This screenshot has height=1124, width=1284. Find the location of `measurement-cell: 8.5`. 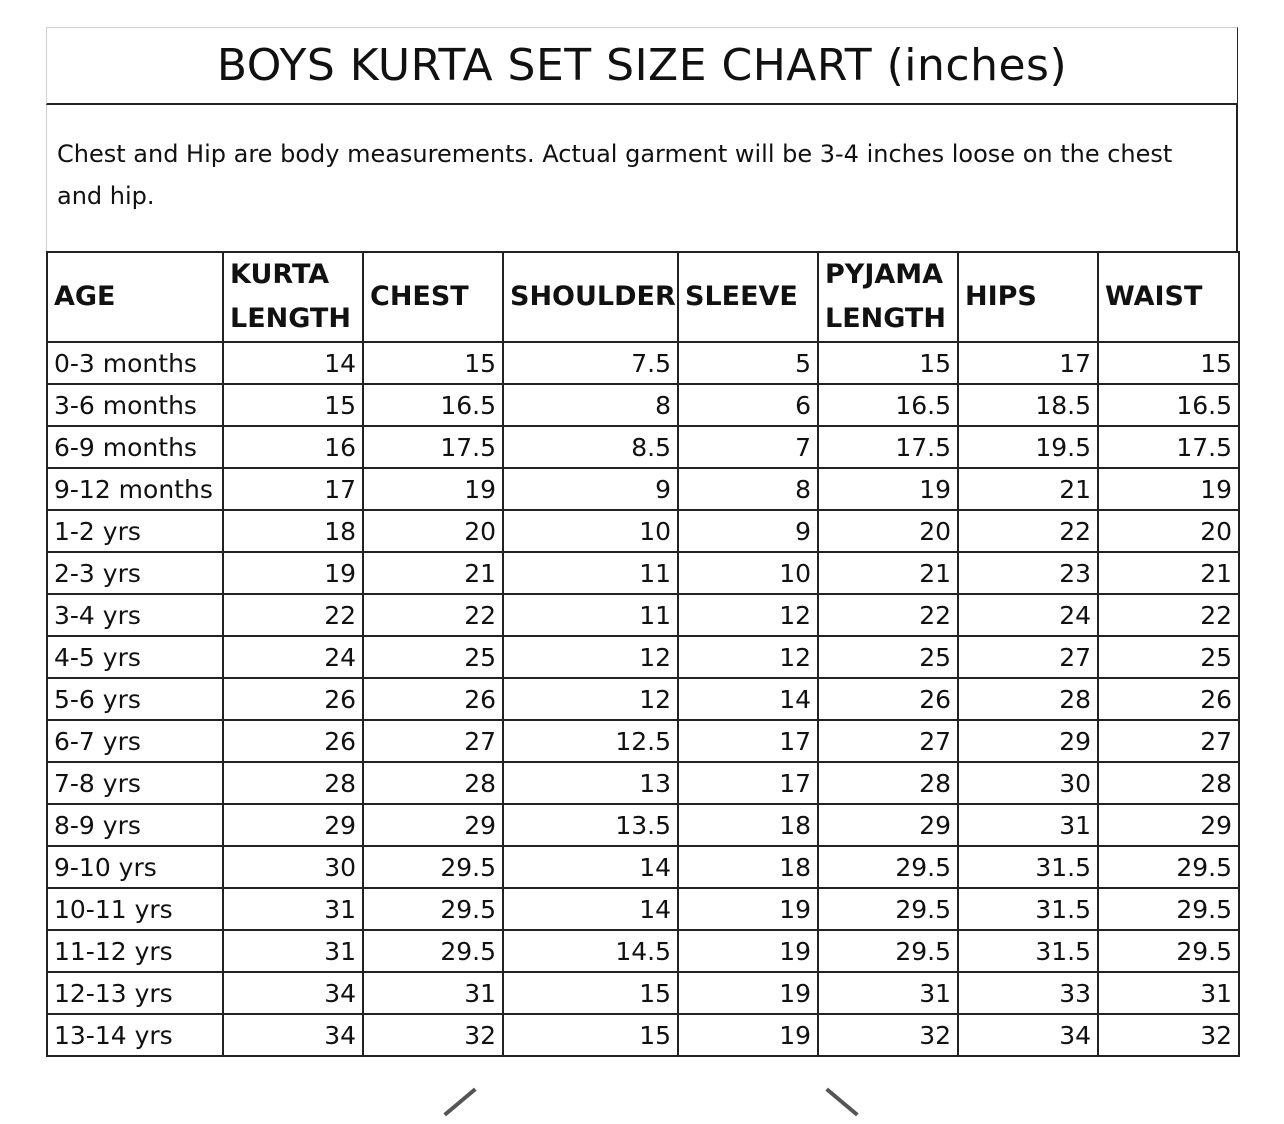

measurement-cell: 8.5 is located at coordinates (590, 447).